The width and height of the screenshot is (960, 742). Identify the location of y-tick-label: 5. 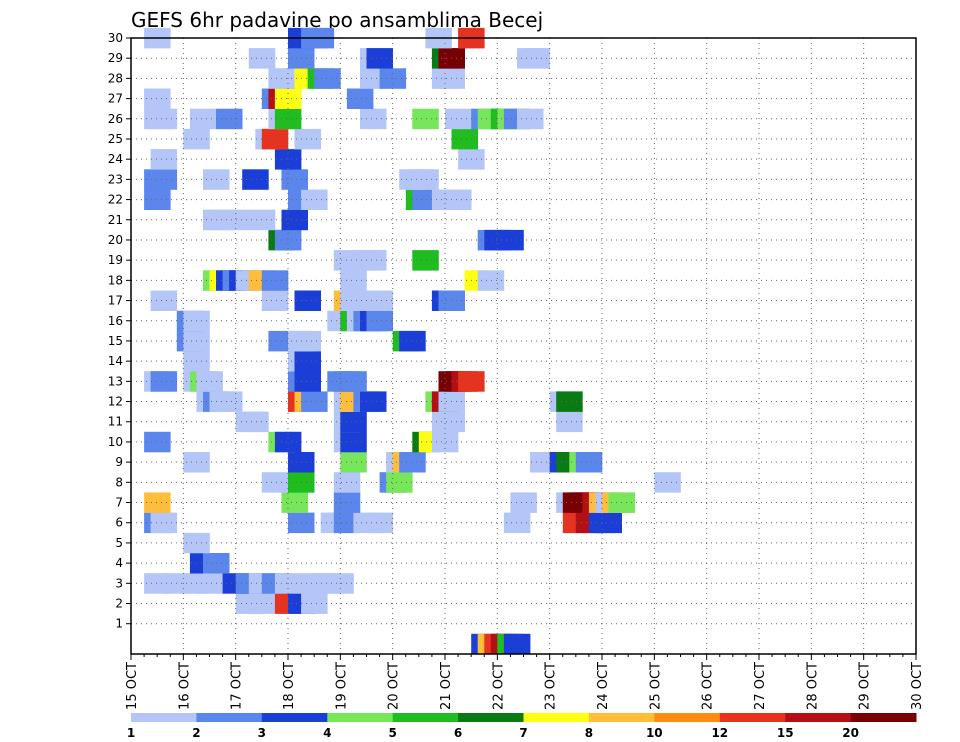
(119, 543).